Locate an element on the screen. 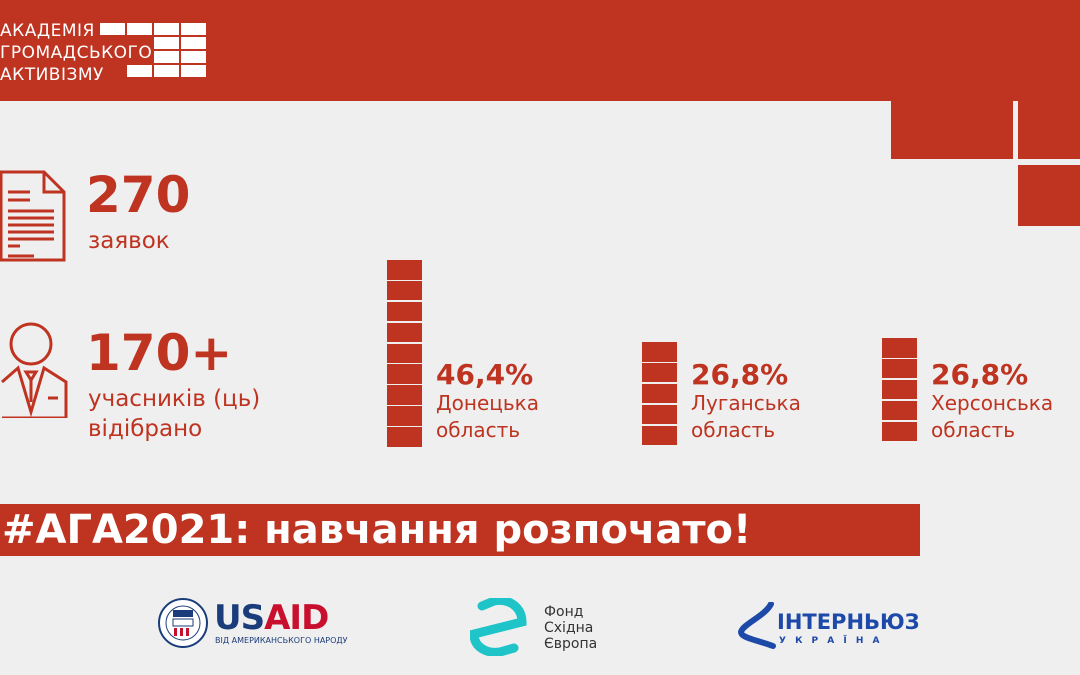 The image size is (1080, 675). usaid-aid: AID is located at coordinates (296, 618).